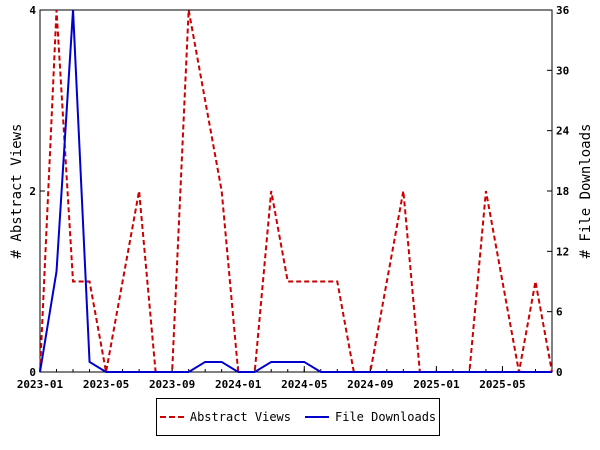 The image size is (600, 450). I want to click on legend-item-abstract-views: Abstract Views, so click(225, 417).